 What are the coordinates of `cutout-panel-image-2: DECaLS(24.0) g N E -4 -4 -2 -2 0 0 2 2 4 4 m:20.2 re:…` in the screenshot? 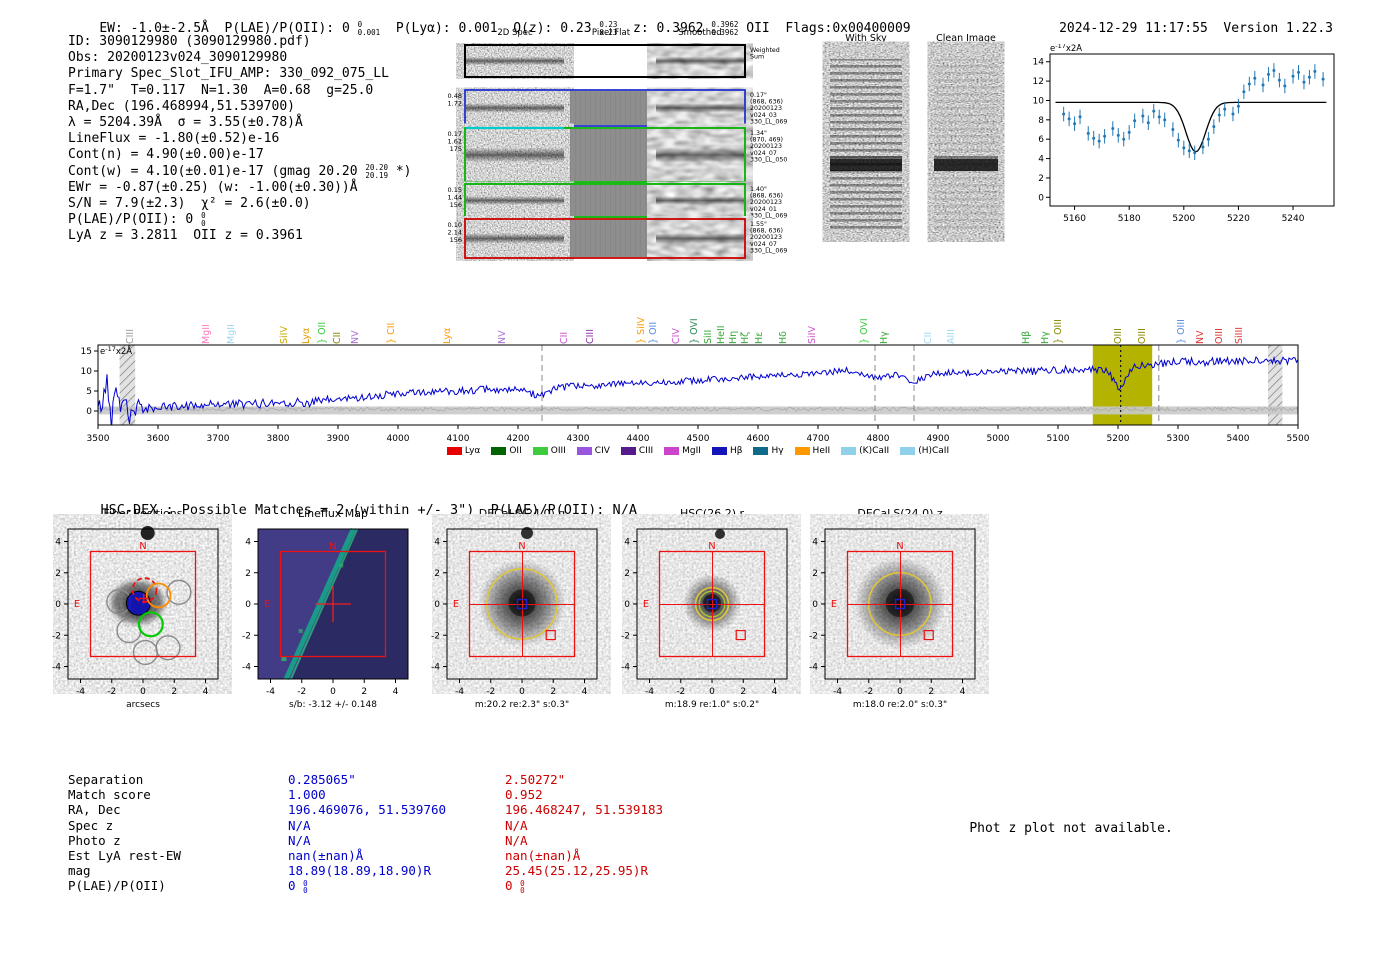 It's located at (514, 608).